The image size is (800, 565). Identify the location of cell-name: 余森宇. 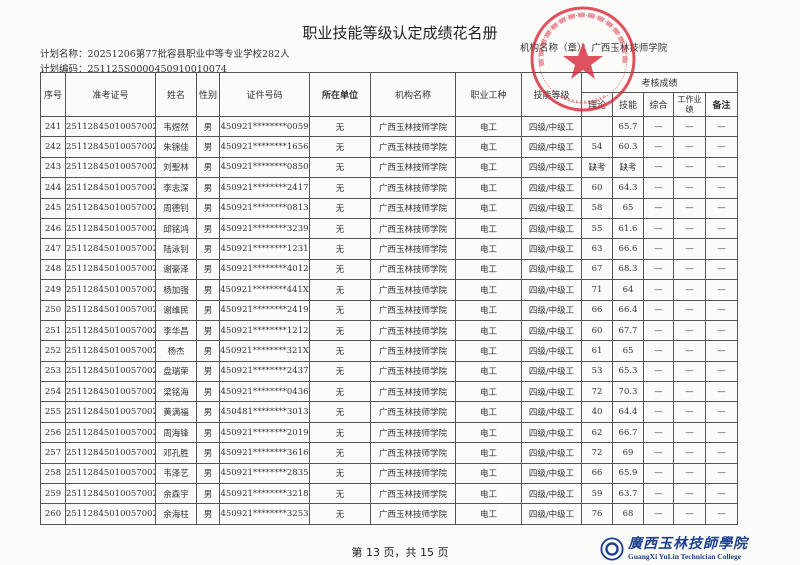
(176, 494).